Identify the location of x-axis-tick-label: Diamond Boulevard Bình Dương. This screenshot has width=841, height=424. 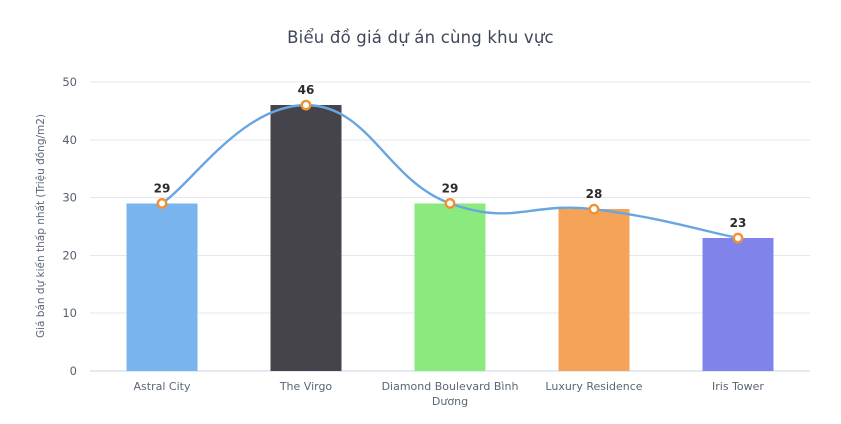
(450, 394).